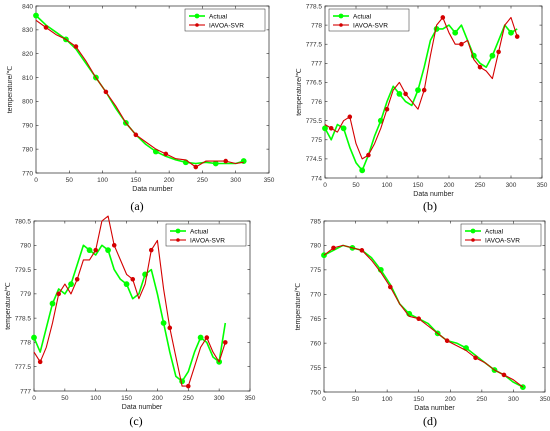 Image resolution: width=550 pixels, height=431 pixels. I want to click on y-tick-label: 777, so click(25, 391).